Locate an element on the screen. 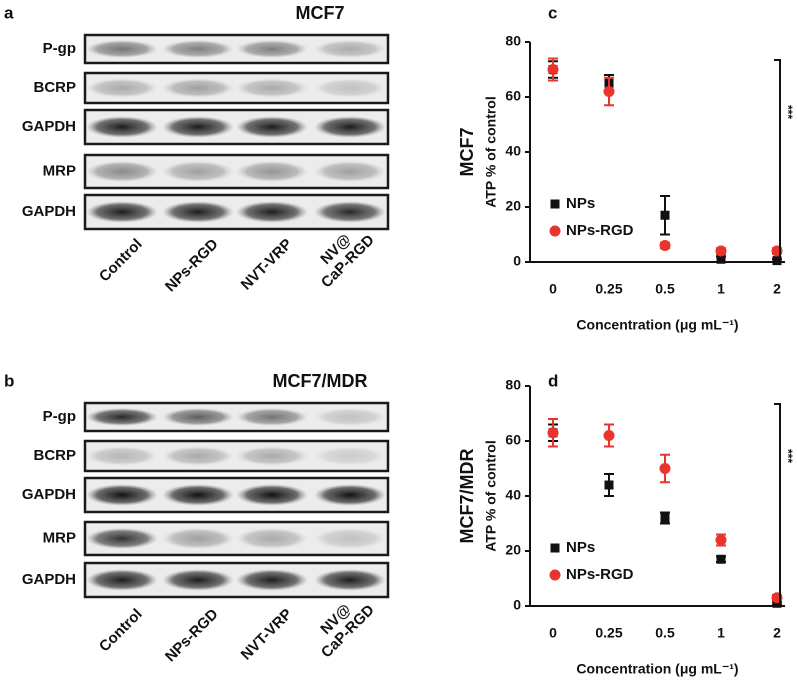 The image size is (797, 695). x-tick-label: 2 is located at coordinates (777, 633).